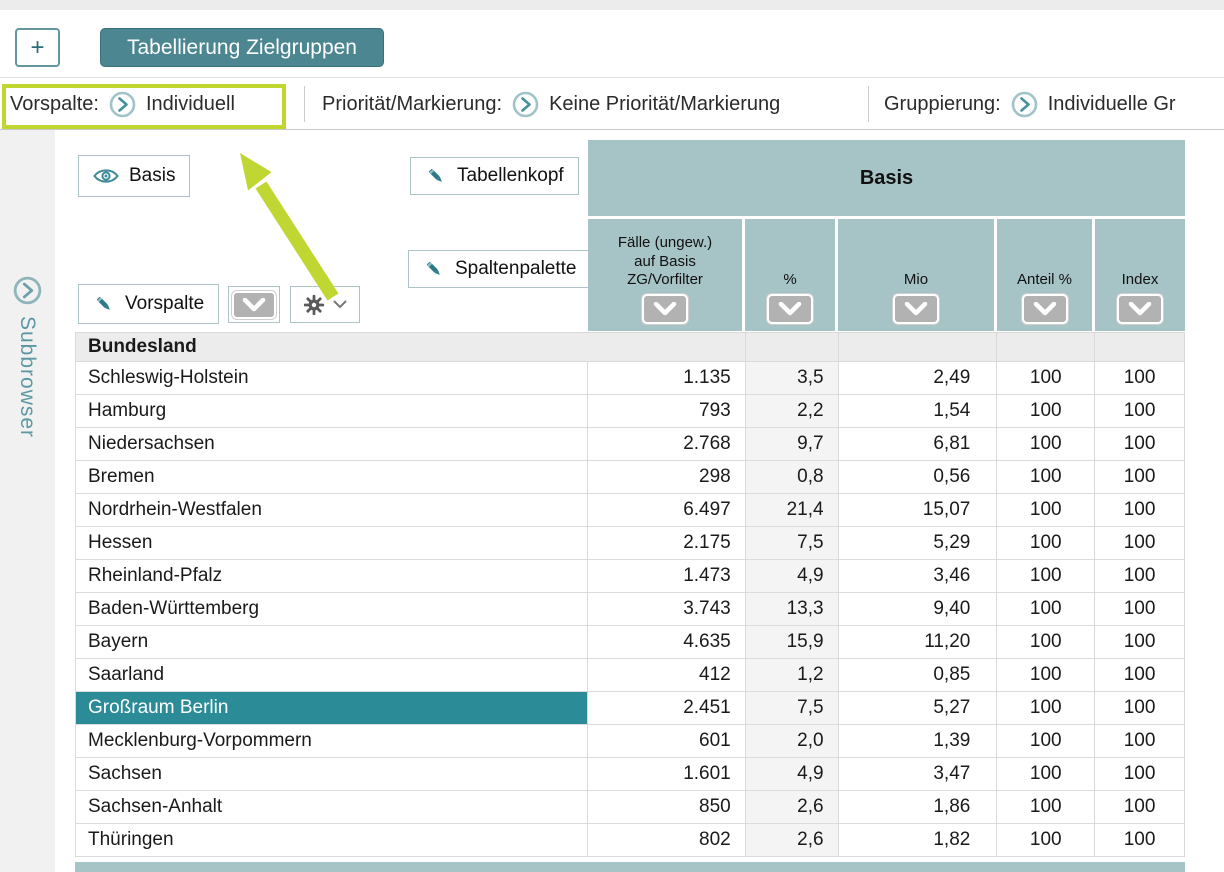 Image resolution: width=1224 pixels, height=872 pixels. I want to click on row-label-cell: Mecklenburg-Vorpommern, so click(332, 741).